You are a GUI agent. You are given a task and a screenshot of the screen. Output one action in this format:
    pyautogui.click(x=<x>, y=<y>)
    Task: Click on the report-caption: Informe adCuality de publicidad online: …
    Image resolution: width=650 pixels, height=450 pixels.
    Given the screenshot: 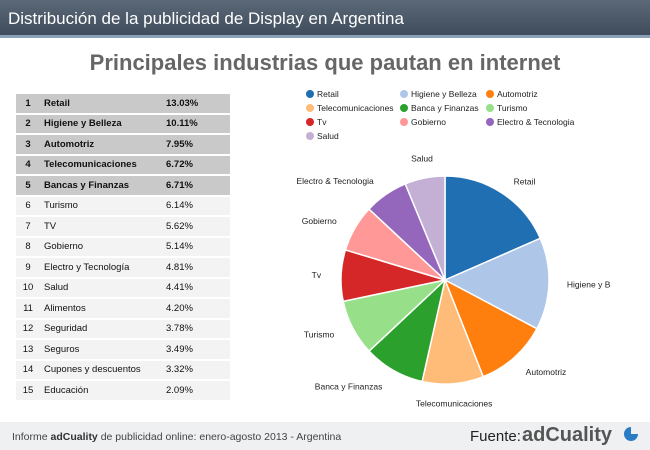 What is the action you would take?
    pyautogui.click(x=176, y=437)
    